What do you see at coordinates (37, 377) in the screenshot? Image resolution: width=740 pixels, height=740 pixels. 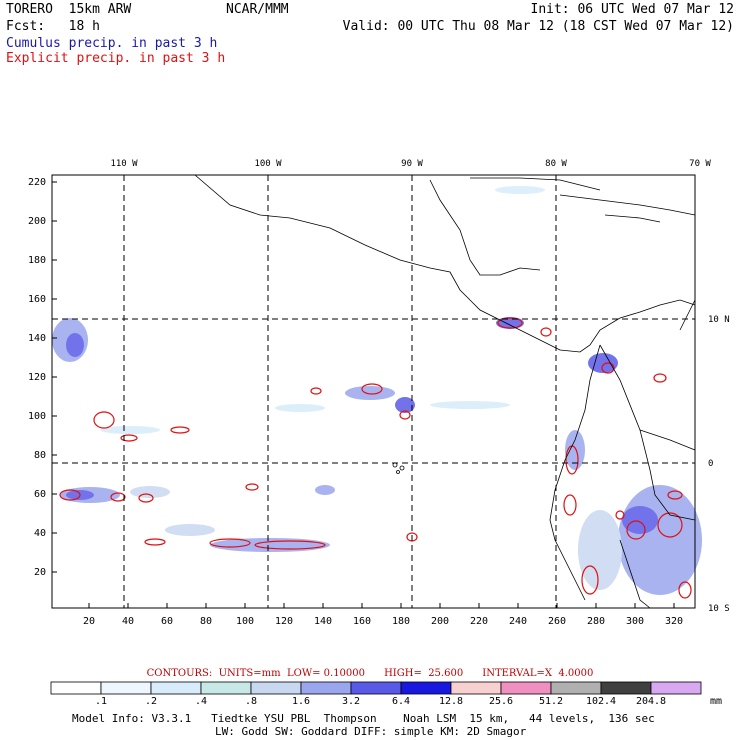 I see `y-tick-label: 120` at bounding box center [37, 377].